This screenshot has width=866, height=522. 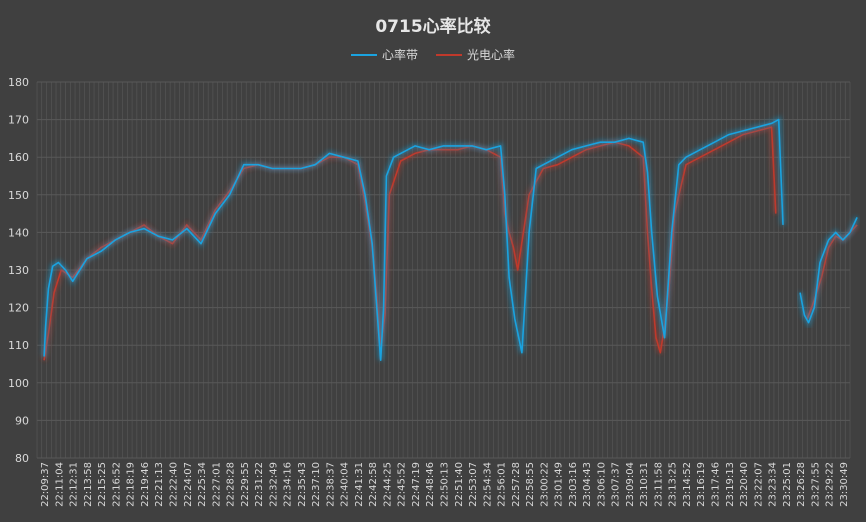 I want to click on y-tick-label: 80, so click(x=22, y=458).